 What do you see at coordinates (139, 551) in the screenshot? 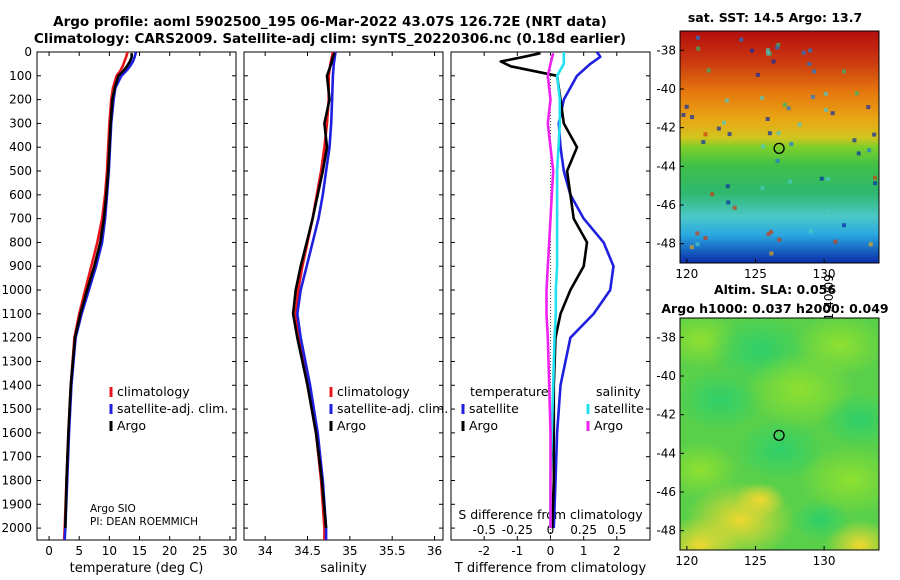
I see `x-tick-label: 15` at bounding box center [139, 551].